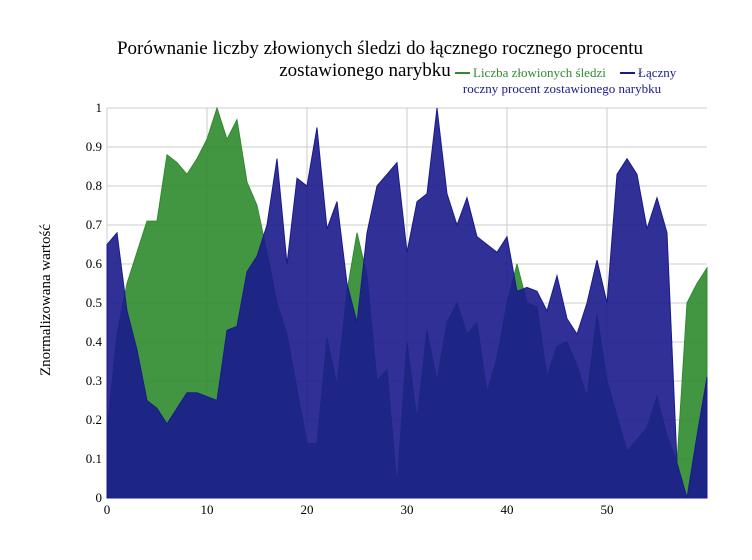 The height and width of the screenshot is (560, 752). I want to click on y-tick-label-5: 0.5, so click(94, 302).